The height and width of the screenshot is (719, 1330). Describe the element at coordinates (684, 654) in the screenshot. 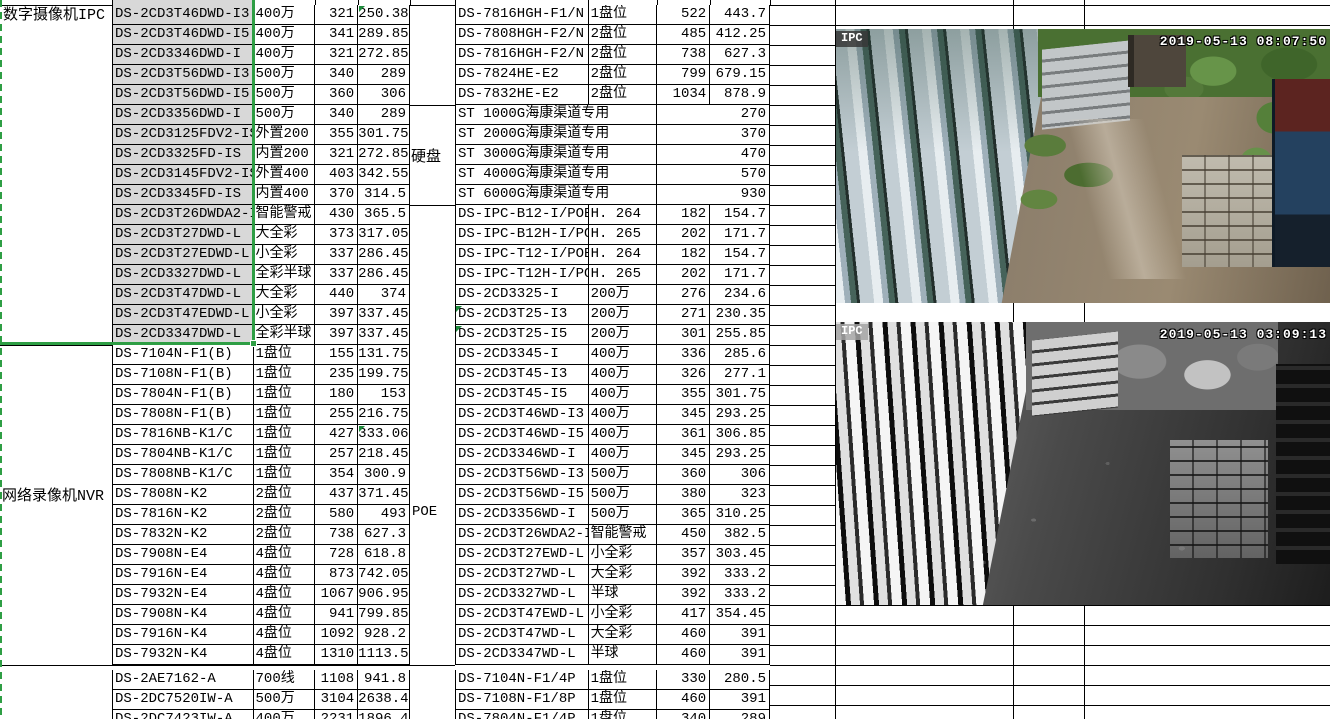

I see `price-cell: 460` at that location.